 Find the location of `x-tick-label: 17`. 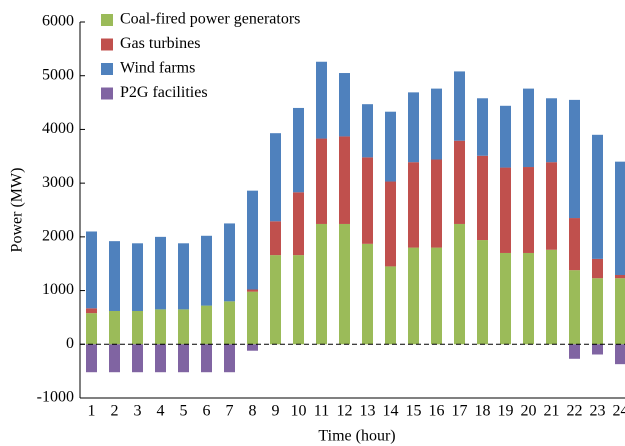

x-tick-label: 17 is located at coordinates (460, 411).